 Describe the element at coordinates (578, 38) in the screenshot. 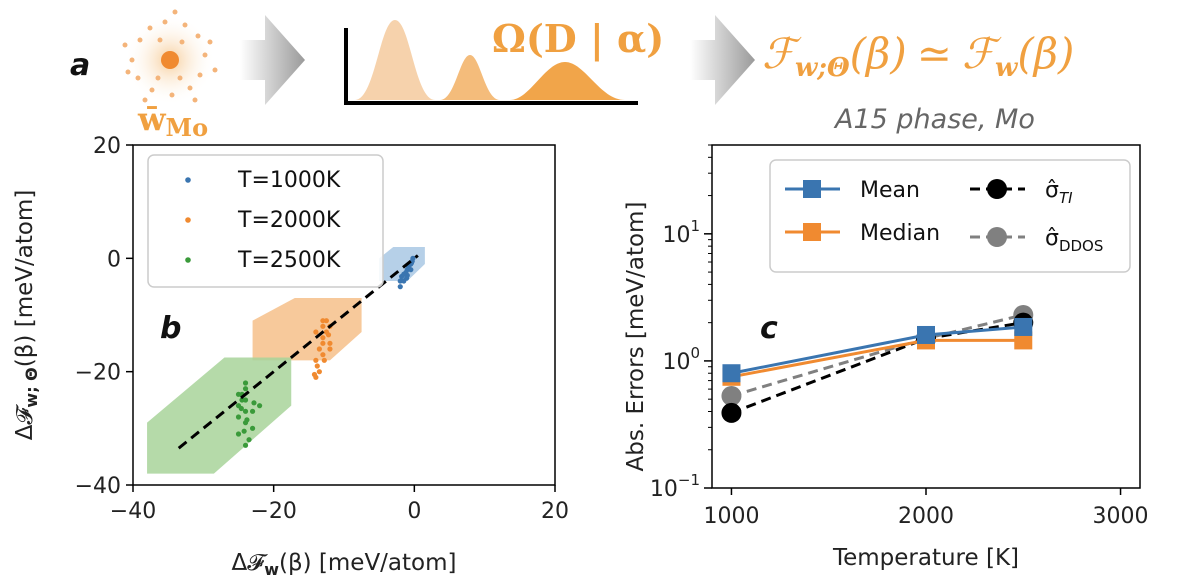

I see `omega-label: Ω(D | α)` at that location.